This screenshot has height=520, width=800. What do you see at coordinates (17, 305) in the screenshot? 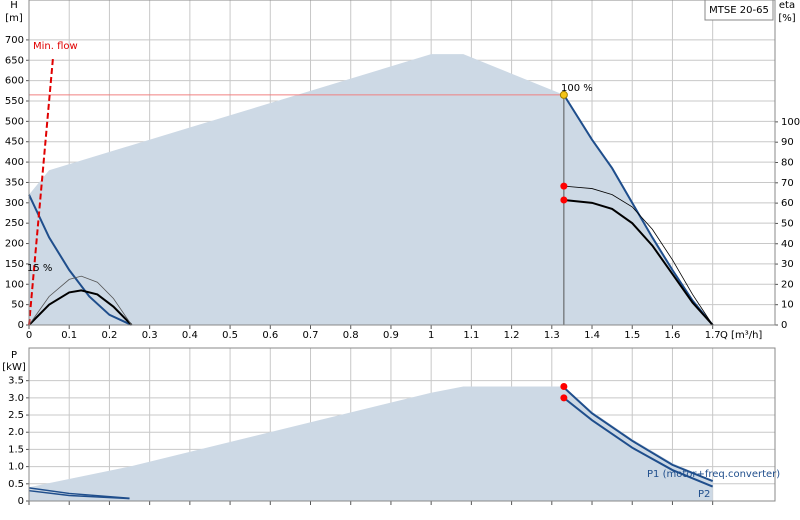
I see `y-tick-label: 50` at bounding box center [17, 305].